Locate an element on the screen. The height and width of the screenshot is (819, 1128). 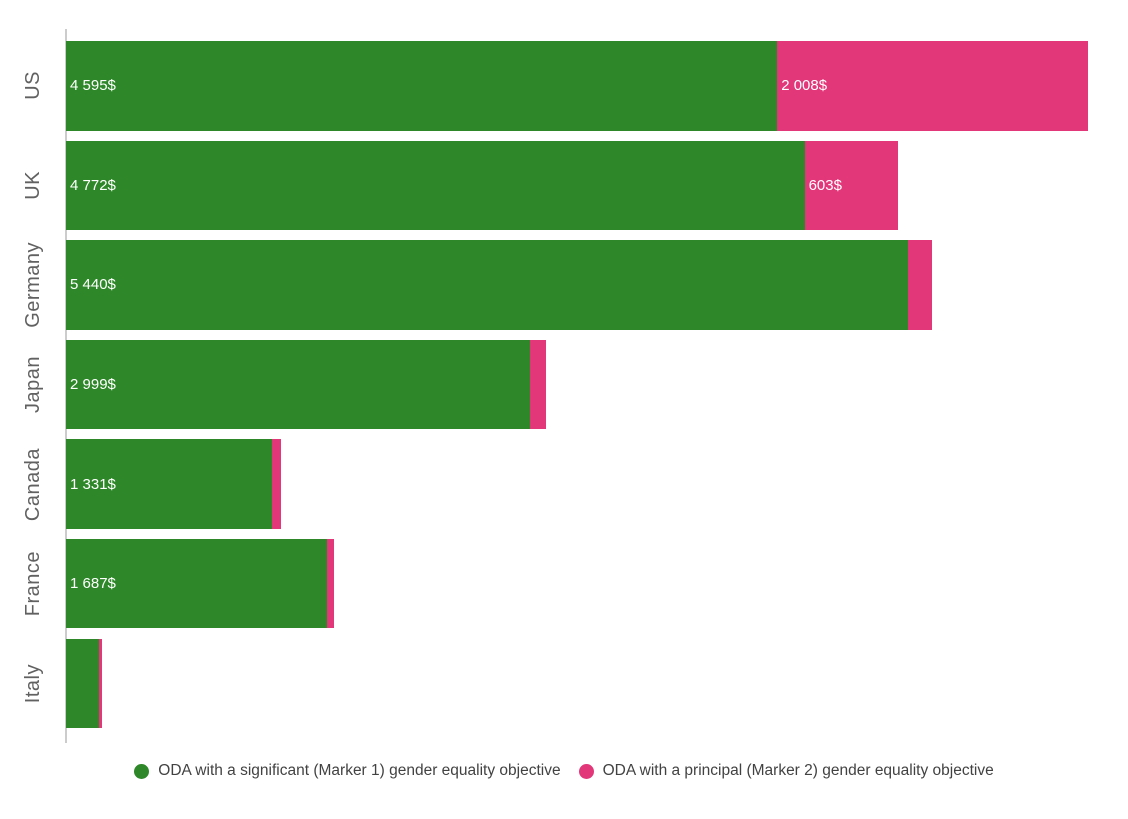
bar-segment-principal-marker2-us: 2 008$ is located at coordinates (932, 86).